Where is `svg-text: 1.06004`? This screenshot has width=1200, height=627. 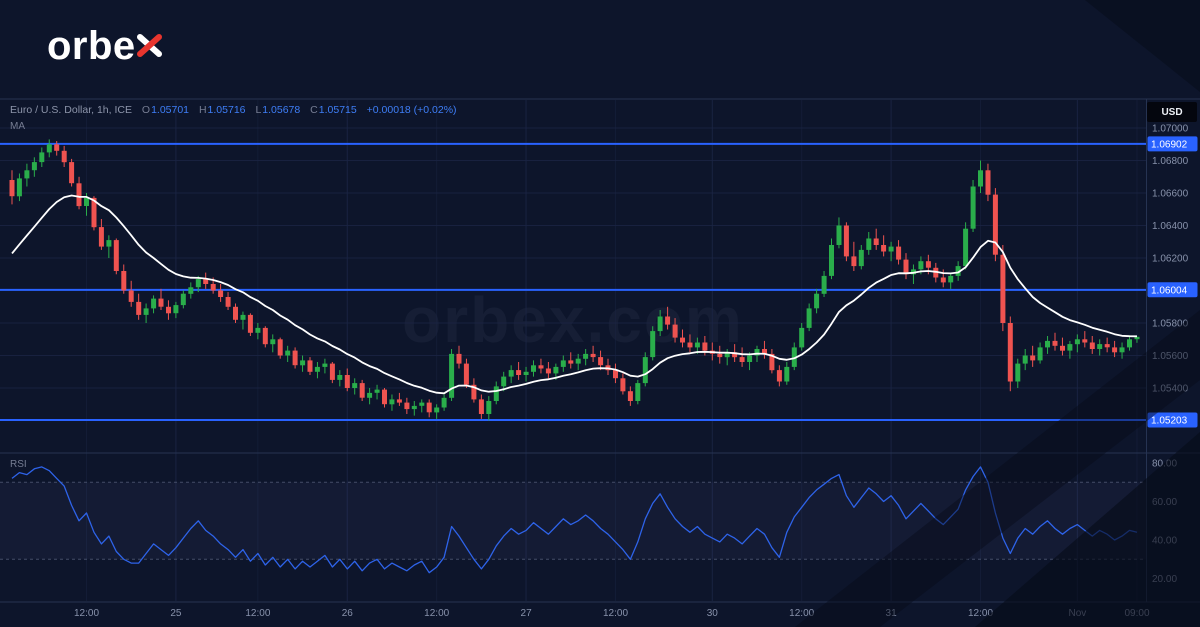 svg-text: 1.06004 is located at coordinates (1169, 290).